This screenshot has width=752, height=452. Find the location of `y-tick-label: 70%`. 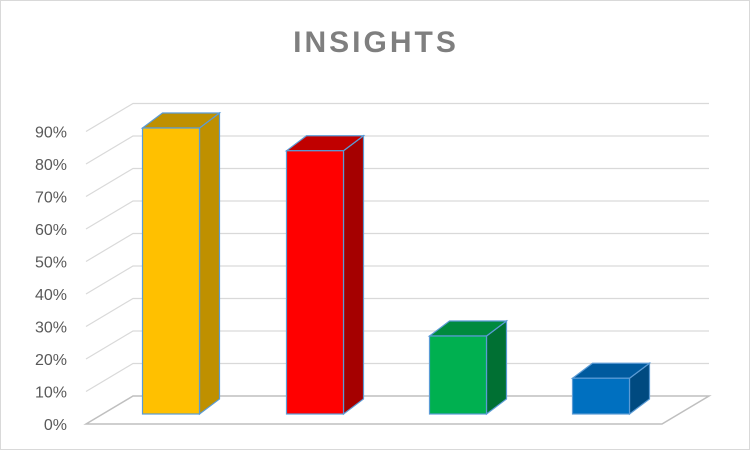

y-tick-label: 70% is located at coordinates (51, 198).